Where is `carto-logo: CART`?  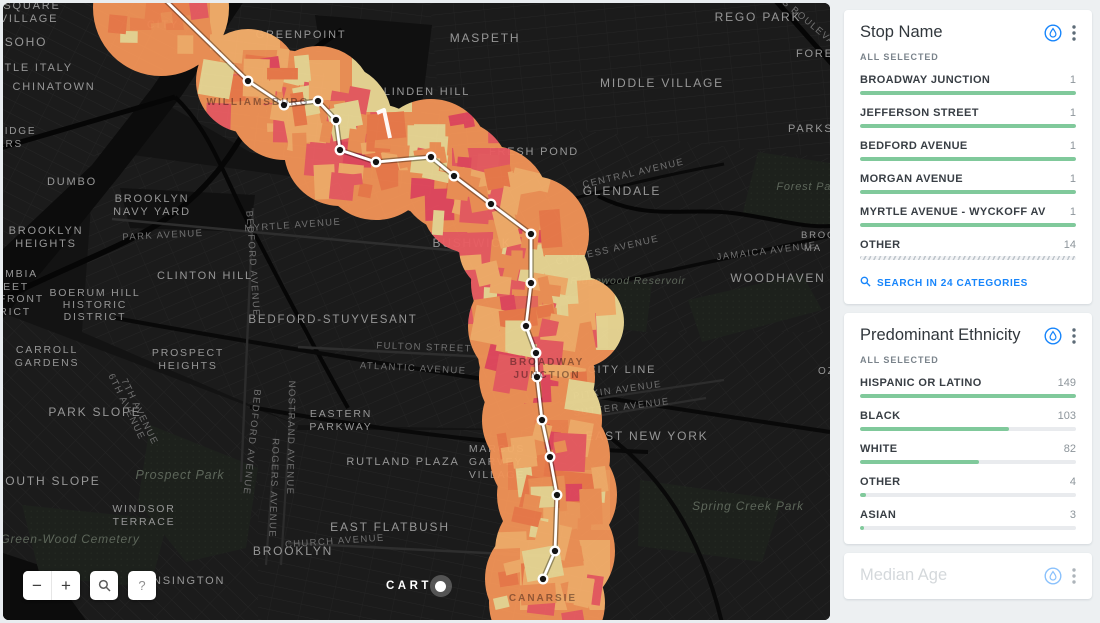 carto-logo: CART is located at coordinates (419, 586).